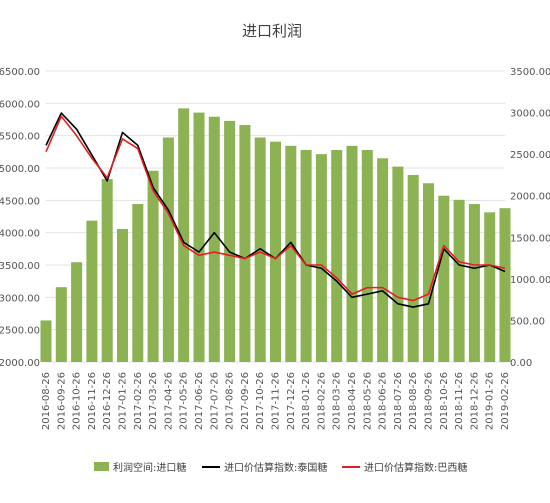 The height and width of the screenshot is (503, 550). Describe the element at coordinates (367, 401) in the screenshot. I see `x-tick-label: 2018-05-26` at that location.